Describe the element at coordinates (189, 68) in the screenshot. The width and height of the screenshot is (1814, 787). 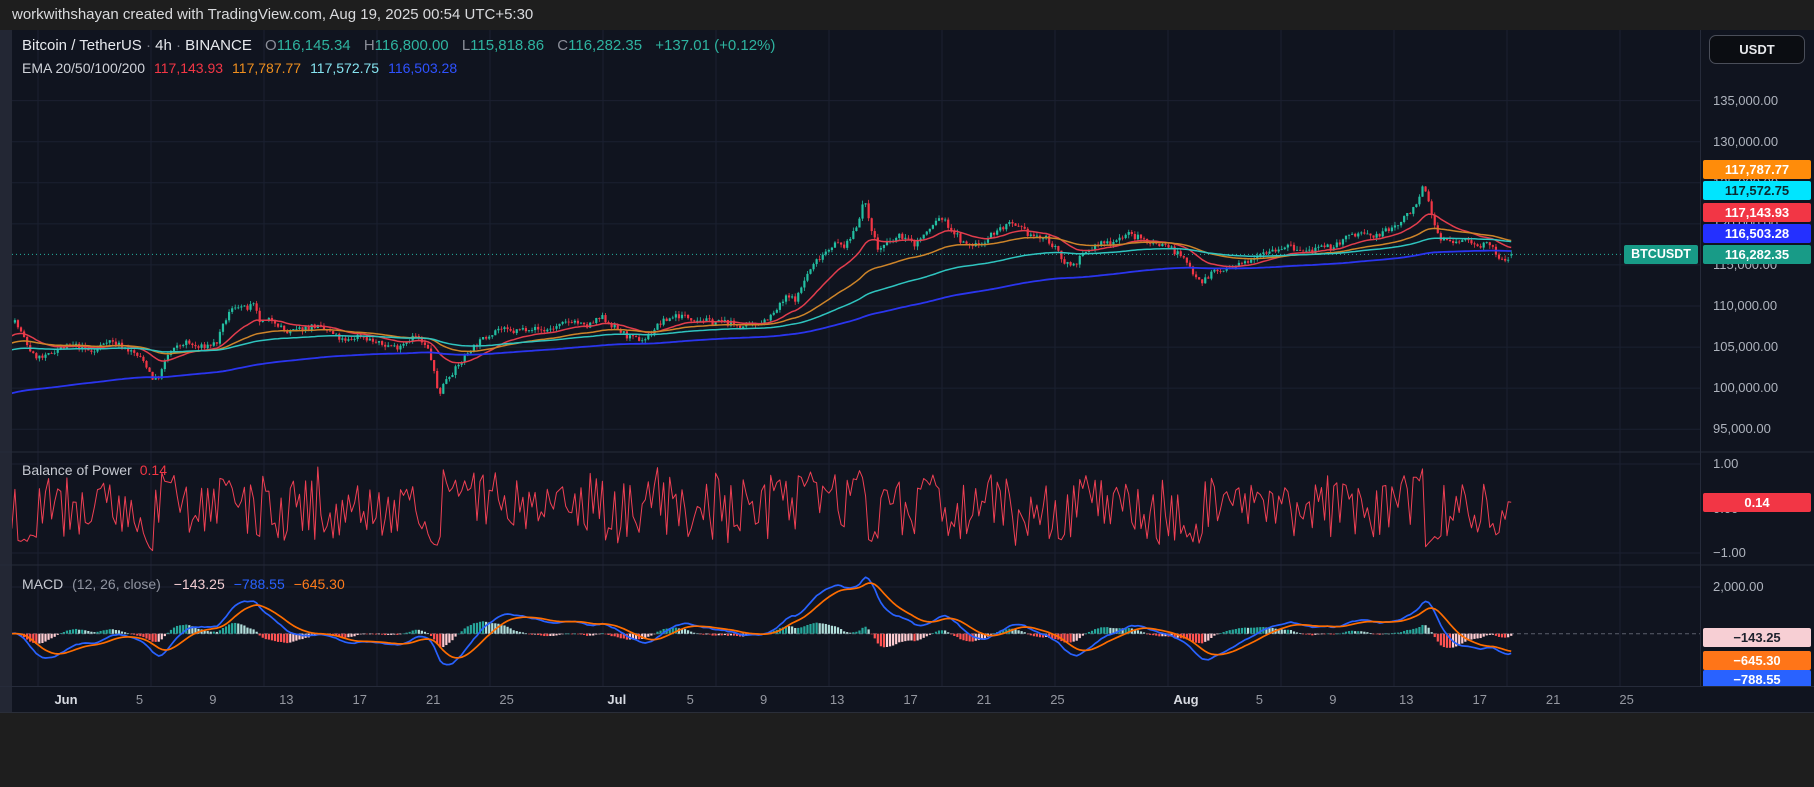
I see `ema-status-value: 117,143.93` at that location.